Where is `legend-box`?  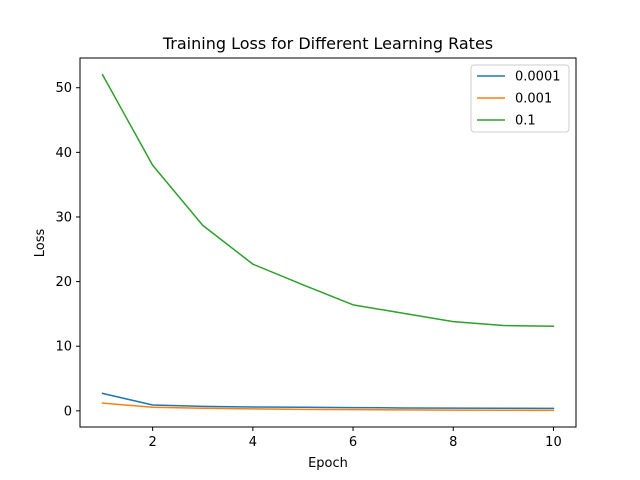
legend-box is located at coordinates (520, 98).